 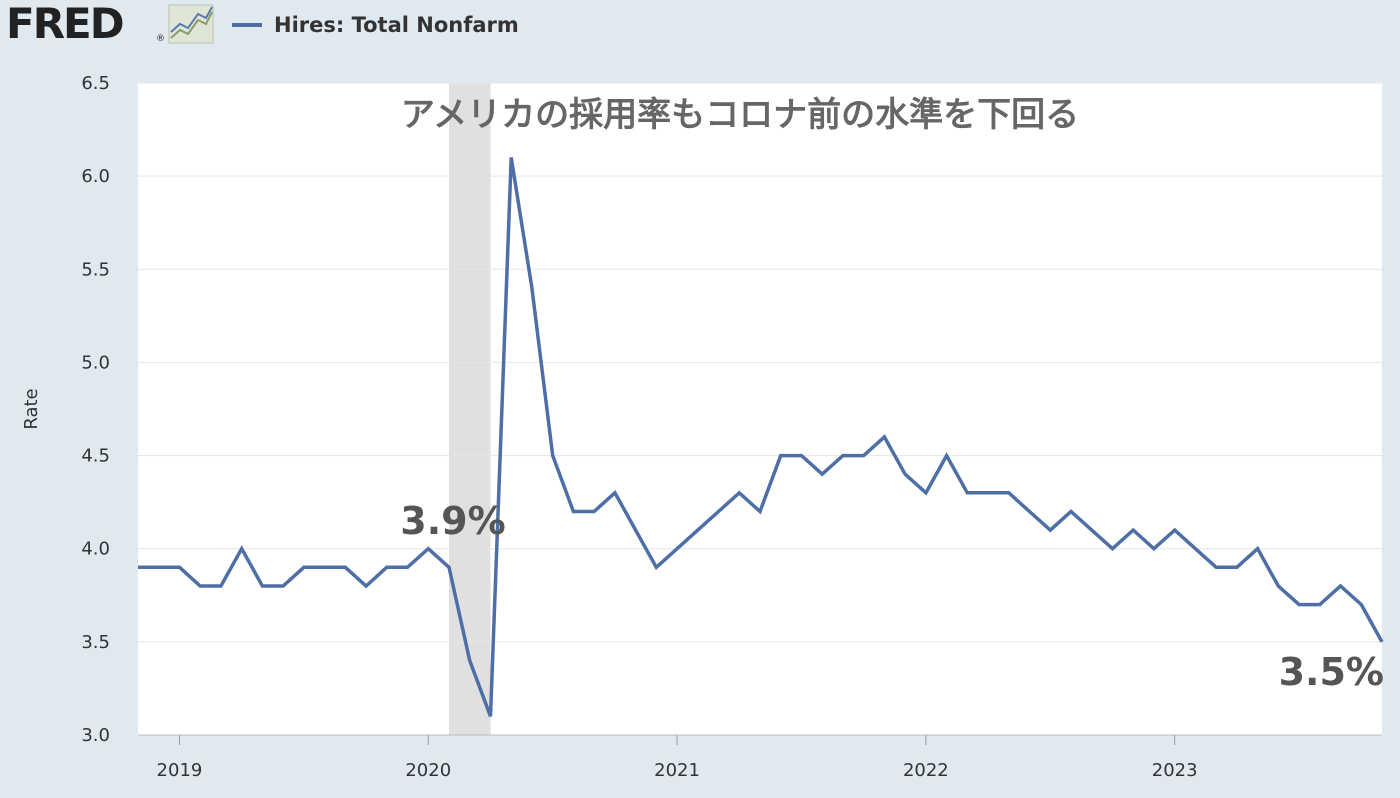 I want to click on recession-shading-layer, so click(x=470, y=409).